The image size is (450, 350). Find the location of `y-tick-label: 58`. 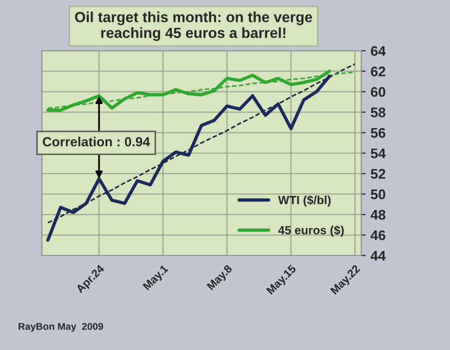

y-tick-label: 58 is located at coordinates (378, 113).